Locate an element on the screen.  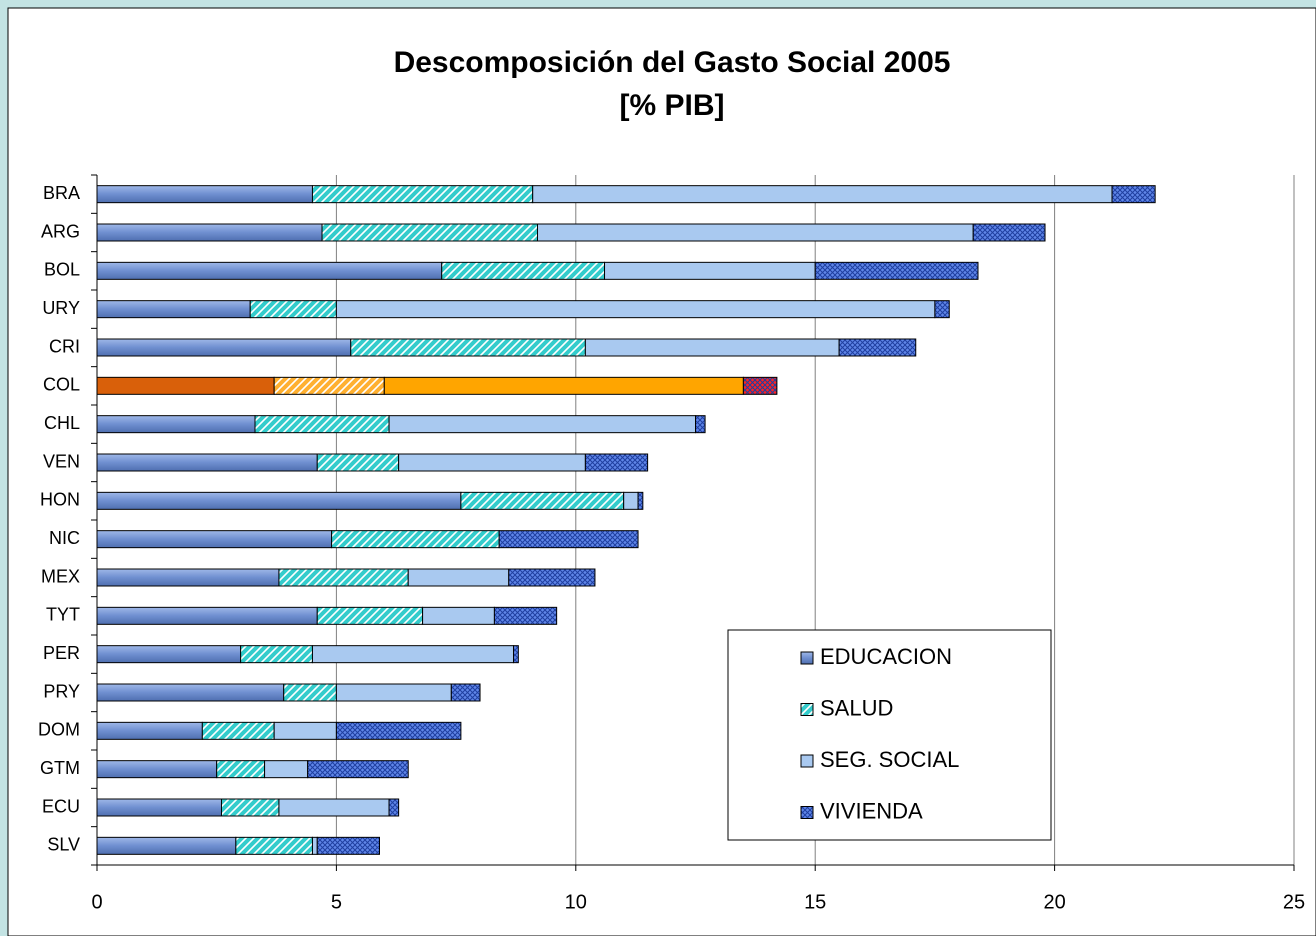
y-tick-label: ARG is located at coordinates (60, 231).